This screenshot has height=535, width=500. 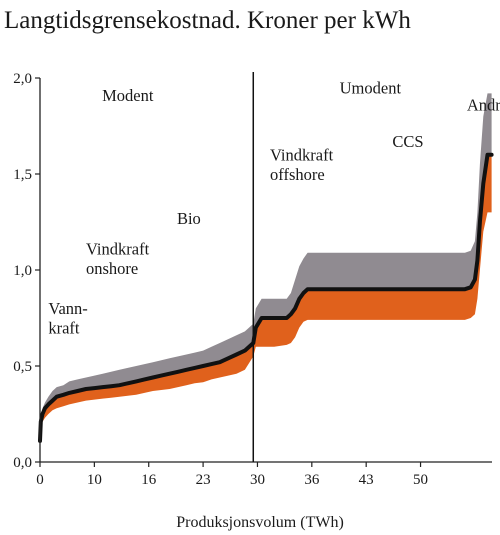 What do you see at coordinates (371, 87) in the screenshot?
I see `region-label: Umodent` at bounding box center [371, 87].